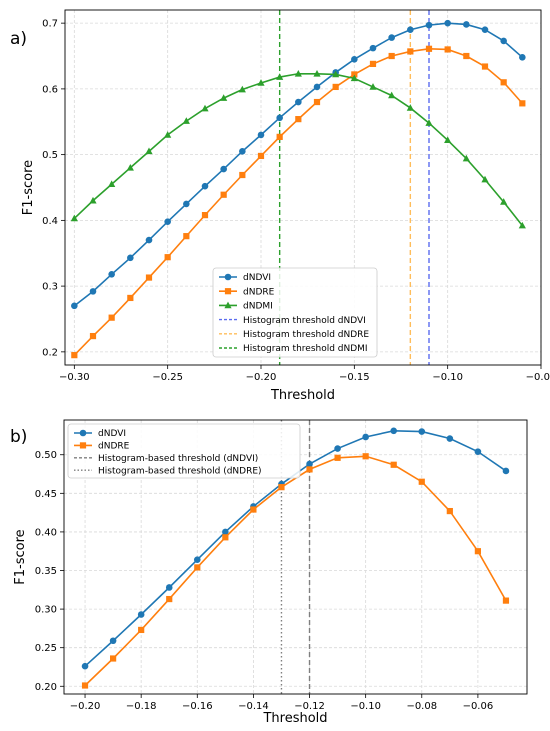  I want to click on y-axis-label: F1-score, so click(28, 187).